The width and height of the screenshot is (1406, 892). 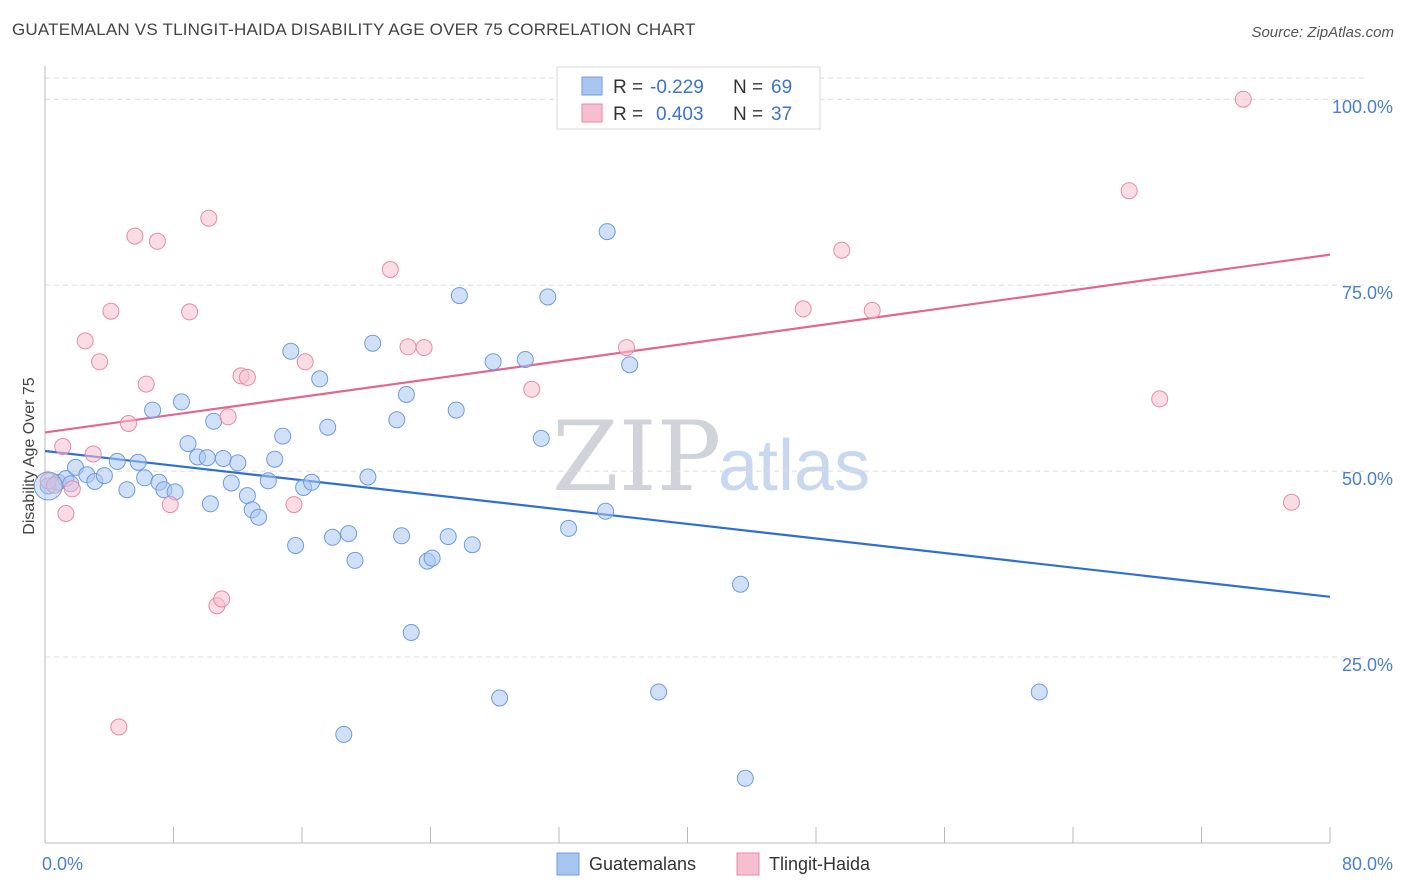 What do you see at coordinates (1367, 864) in the screenshot?
I see `x-tick-label: 80.0%` at bounding box center [1367, 864].